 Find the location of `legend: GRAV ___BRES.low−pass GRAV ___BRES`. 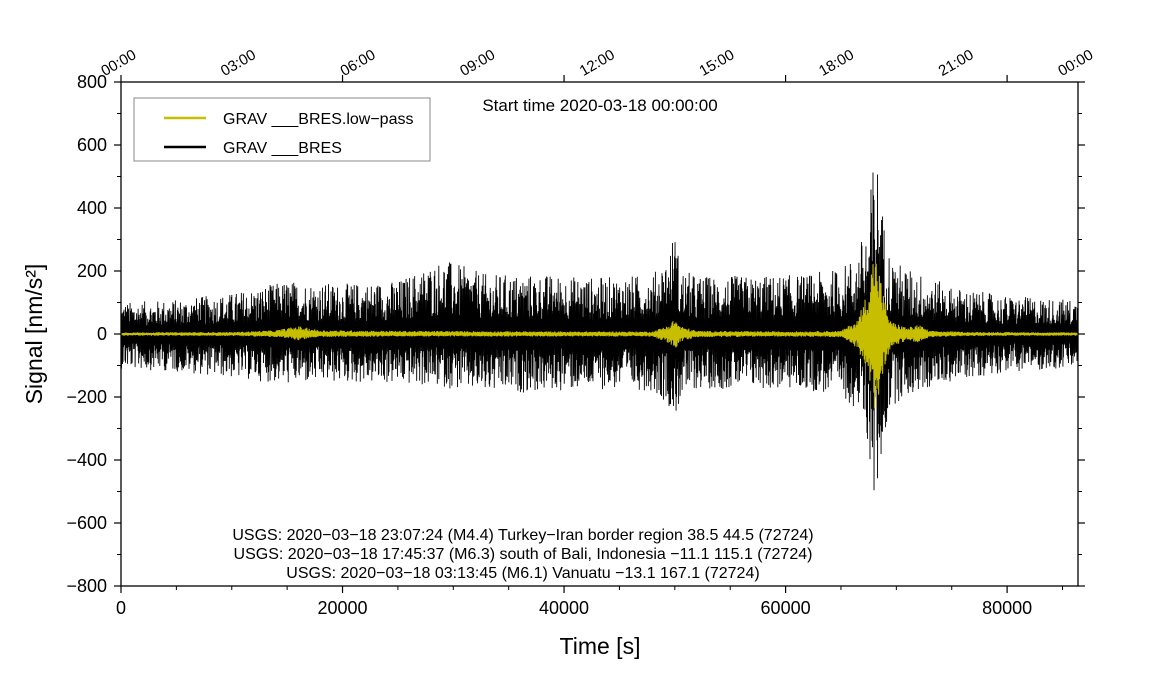

legend: GRAV ___BRES.low−pass GRAV ___BRES is located at coordinates (282, 129).